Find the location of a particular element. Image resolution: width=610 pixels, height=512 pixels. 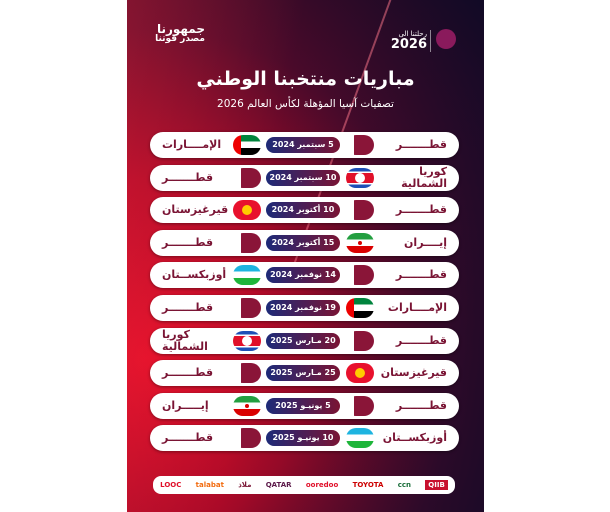

match-row: قطـــــــر 5 يونيـو 2025 إيـــــران is located at coordinates (304, 405).